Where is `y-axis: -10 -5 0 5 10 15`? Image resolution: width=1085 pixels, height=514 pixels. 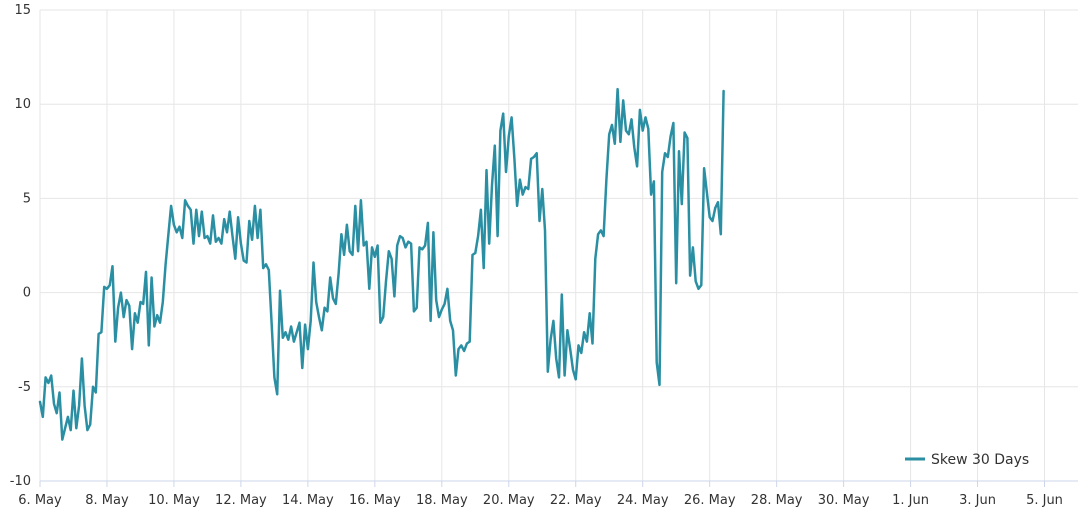
y-axis: -10 -5 0 5 10 15 is located at coordinates (20, 246).